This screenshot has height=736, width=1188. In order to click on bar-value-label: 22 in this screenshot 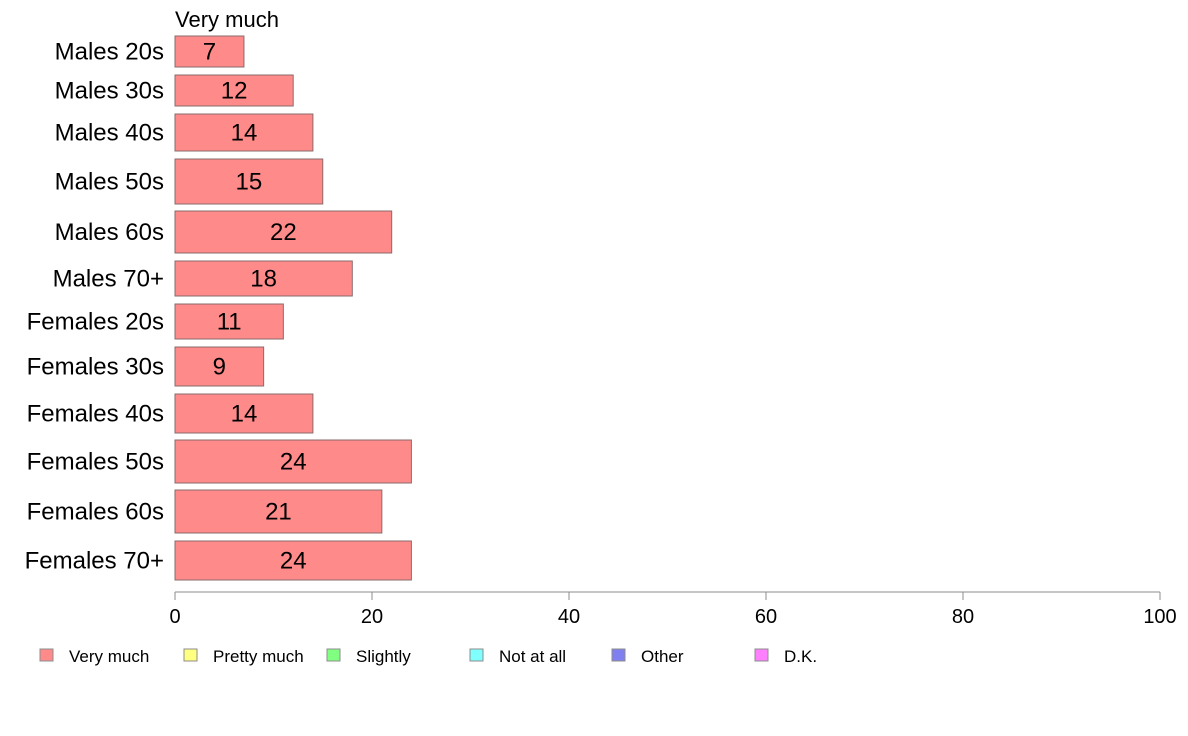, I will do `click(283, 232)`.